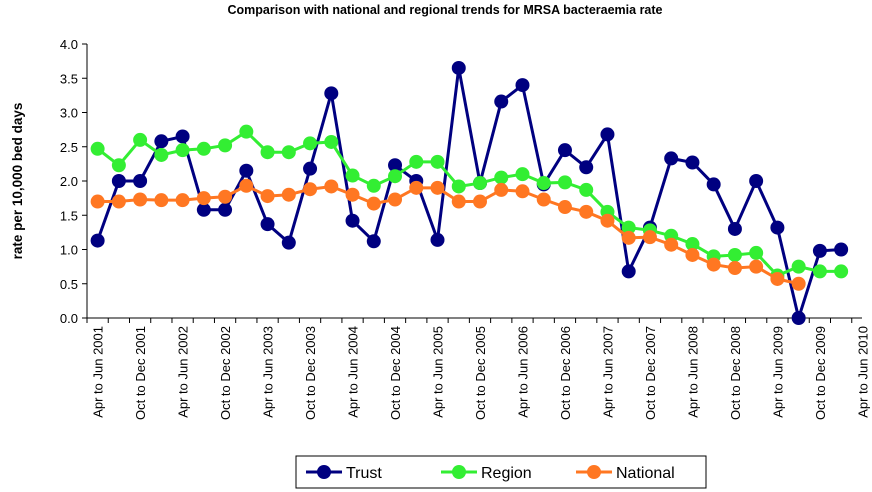 This screenshot has width=872, height=492. I want to click on x-tick-label: Apr to Jun 2010, so click(862, 372).